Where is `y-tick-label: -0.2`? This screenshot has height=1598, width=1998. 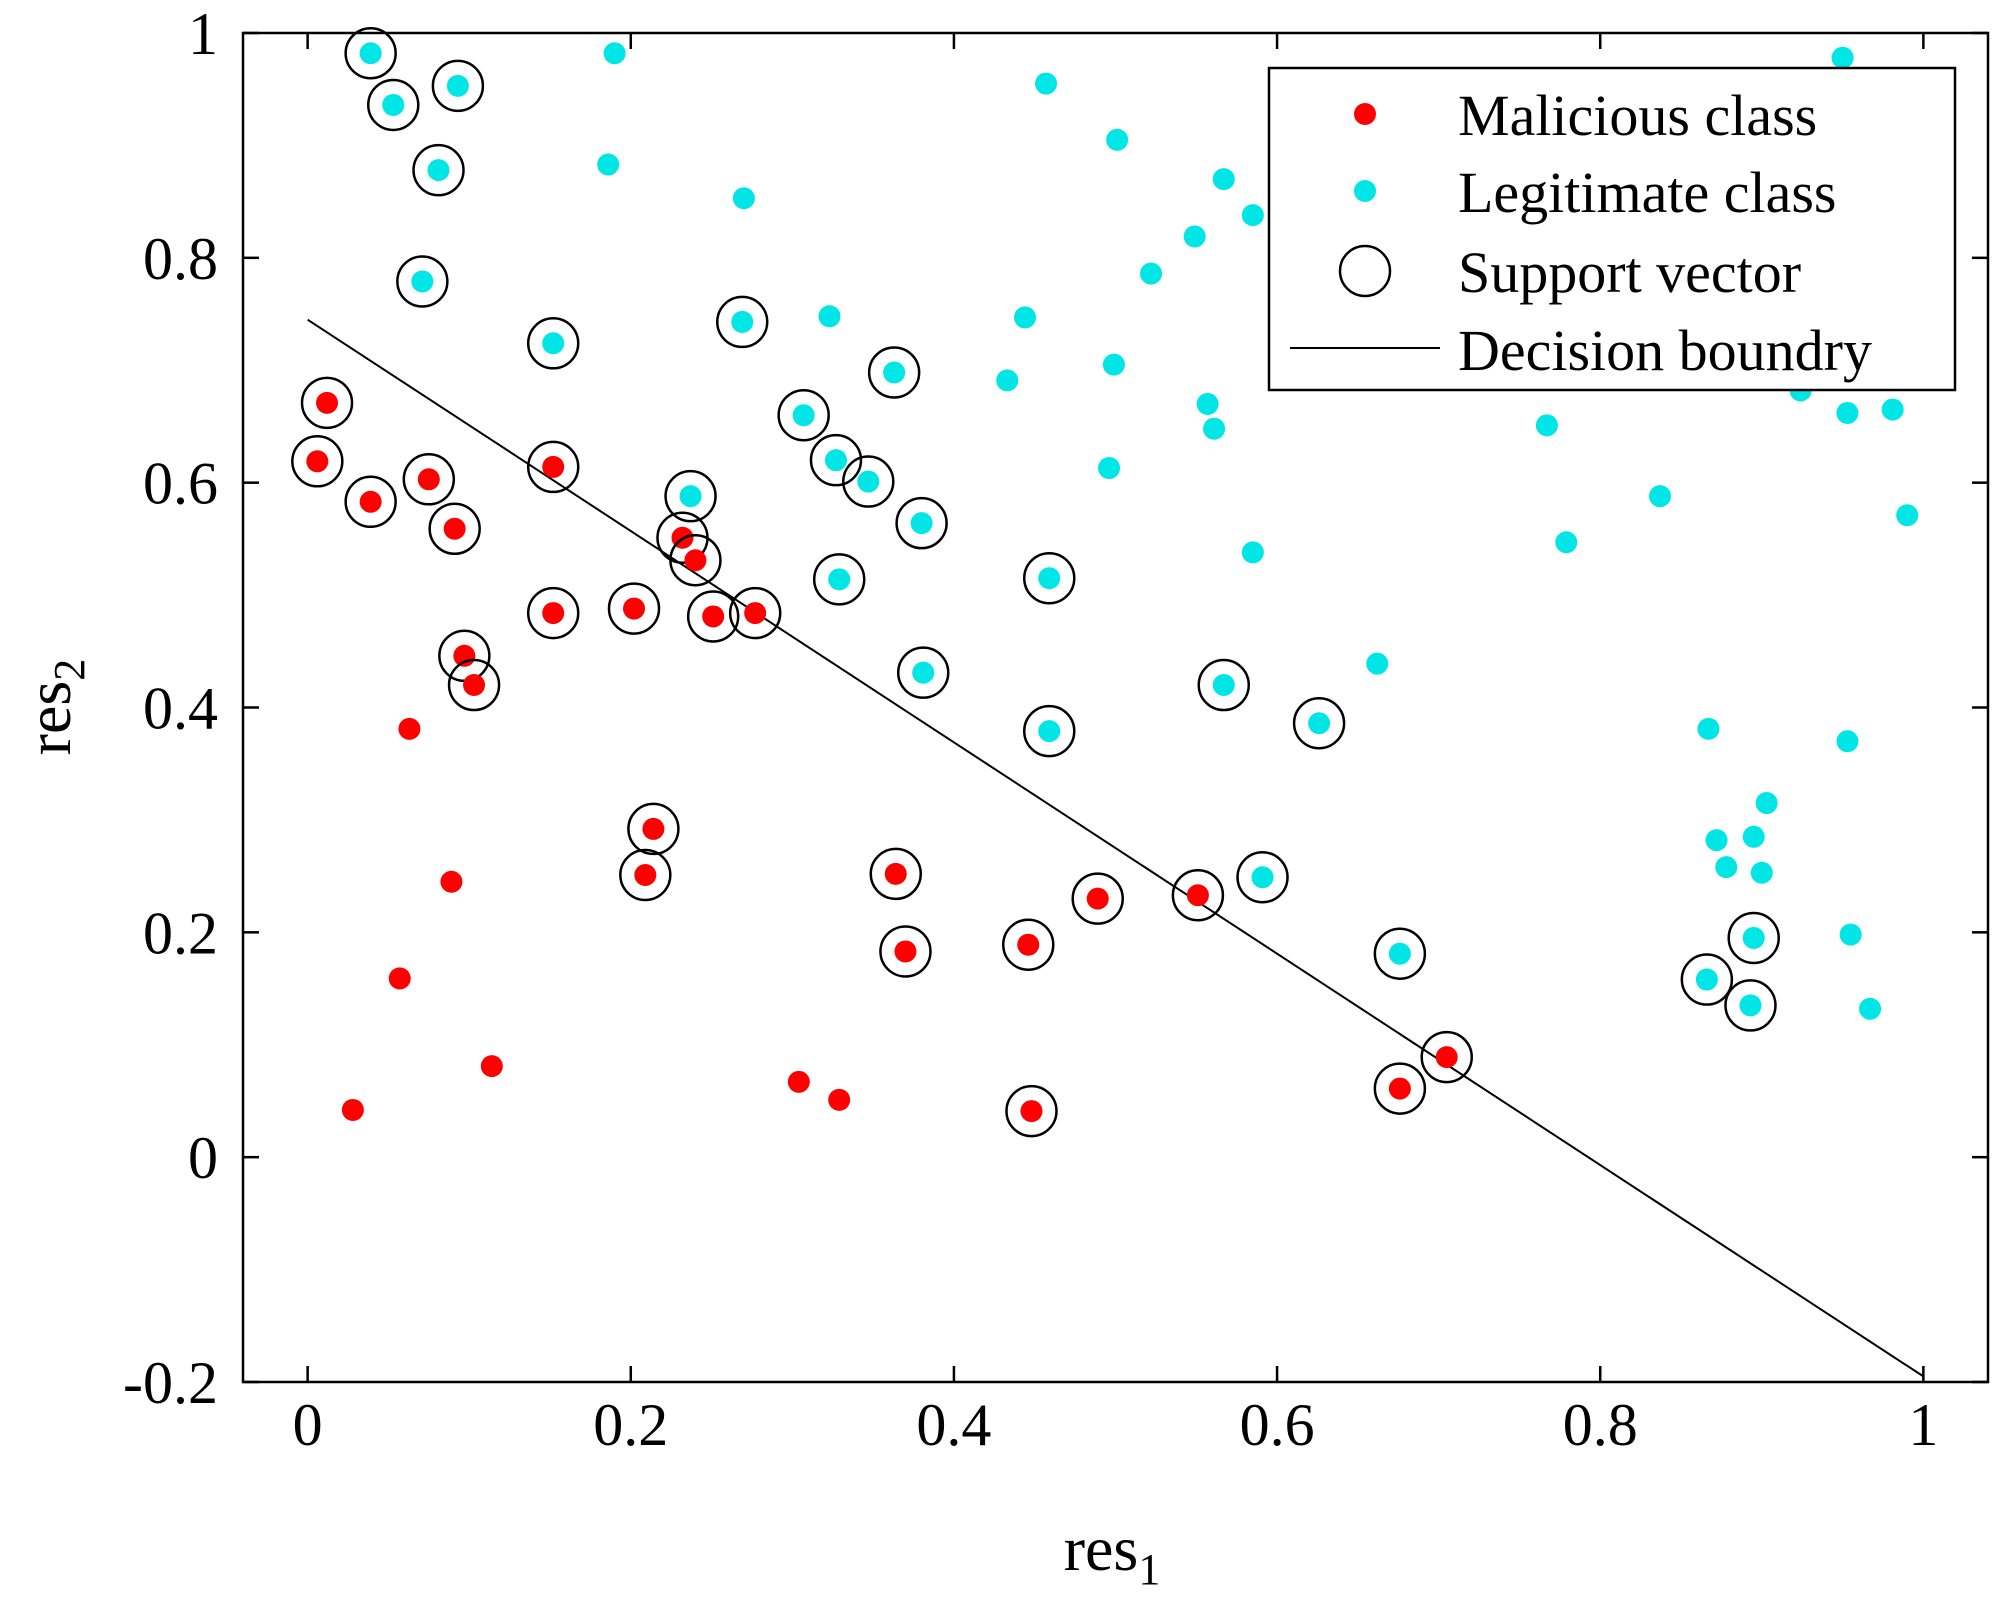
y-tick-label: -0.2 is located at coordinates (170, 1383).